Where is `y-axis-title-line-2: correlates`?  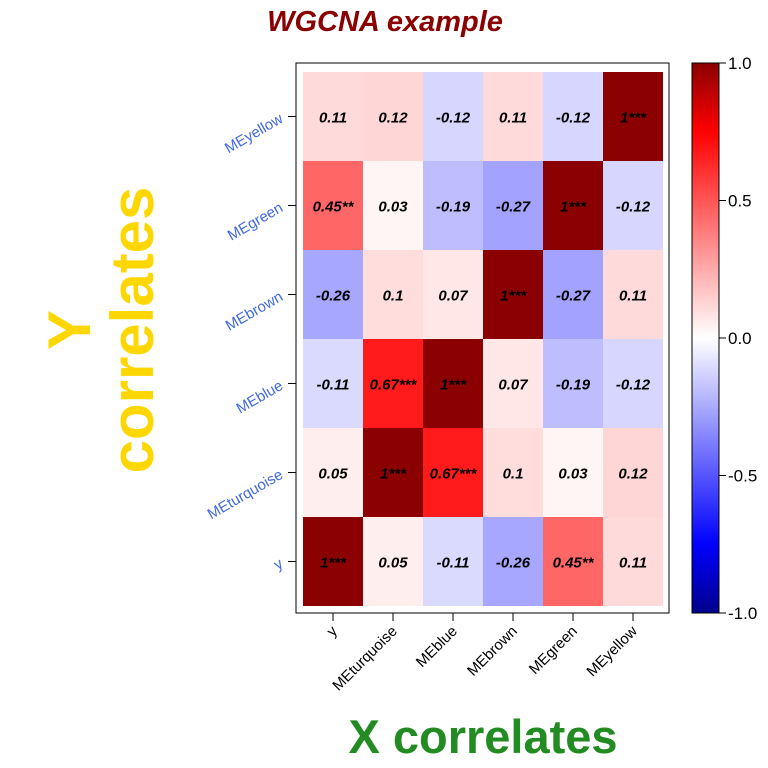 y-axis-title-line-2: correlates is located at coordinates (132, 330).